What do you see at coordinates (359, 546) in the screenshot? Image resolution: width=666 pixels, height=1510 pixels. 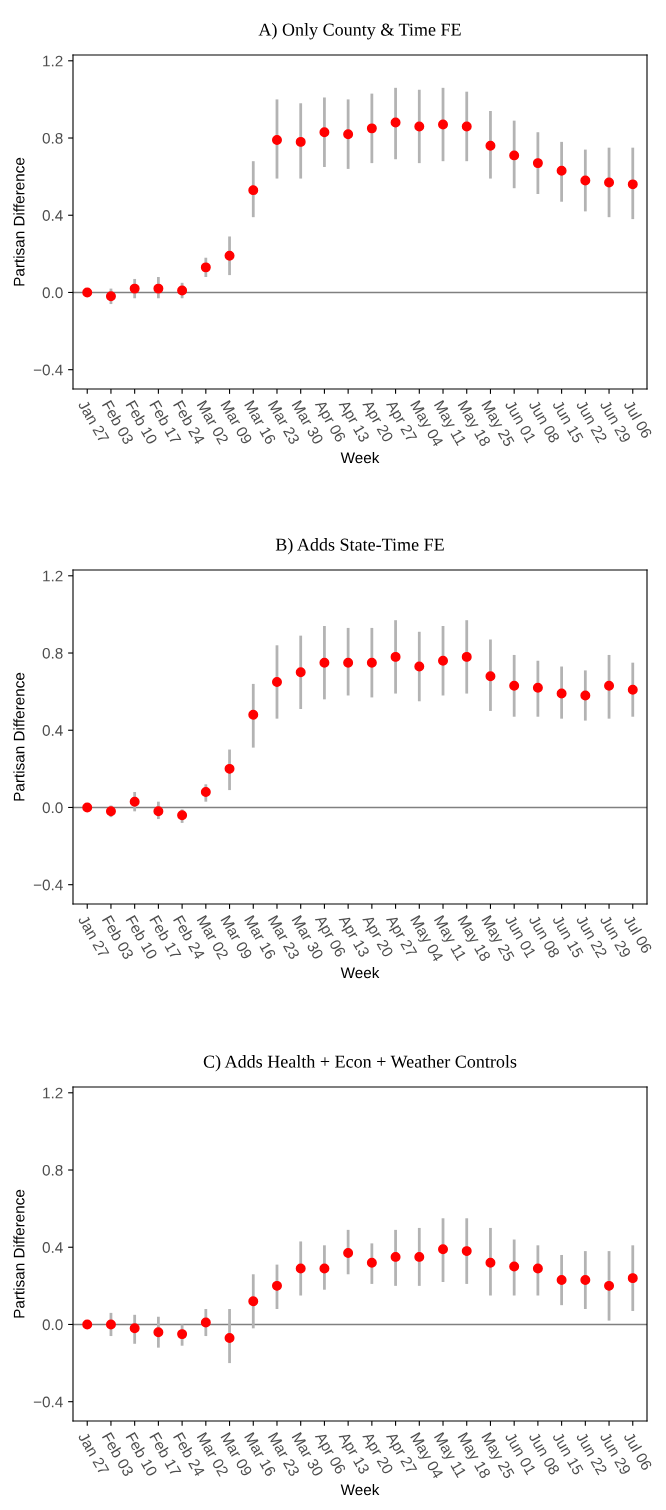 I see `chart-title: B) Adds State-Time FE` at bounding box center [359, 546].